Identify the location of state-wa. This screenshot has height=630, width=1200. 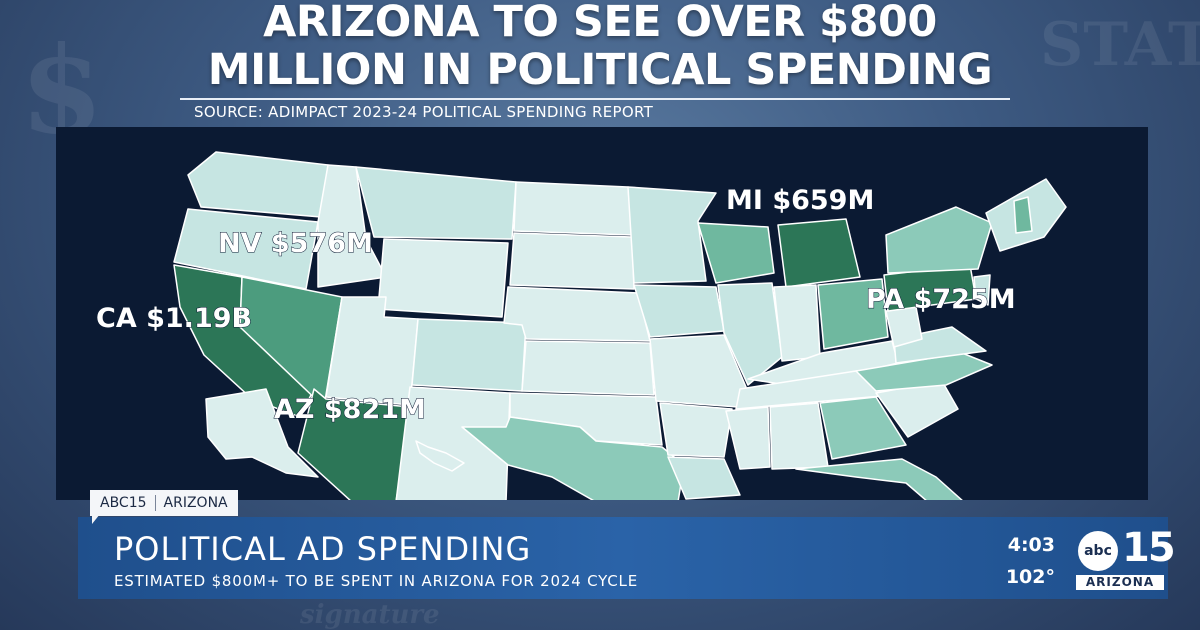
(258, 184).